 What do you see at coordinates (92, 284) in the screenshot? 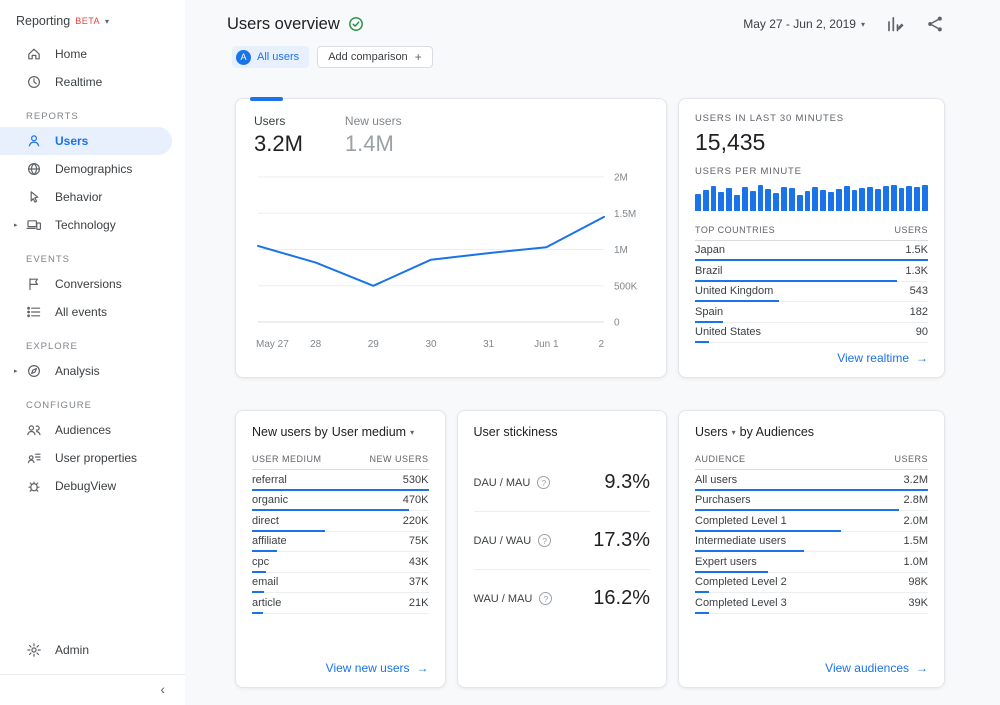
I see `sidebar-item-conversions: Conversions` at bounding box center [92, 284].